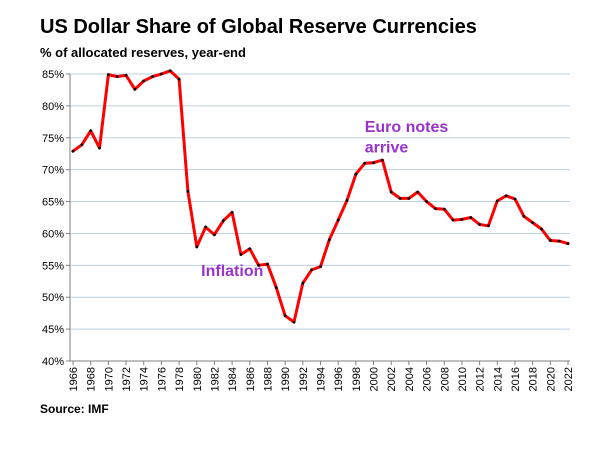  Describe the element at coordinates (428, 379) in the screenshot. I see `x-tick-label: 2006` at that location.